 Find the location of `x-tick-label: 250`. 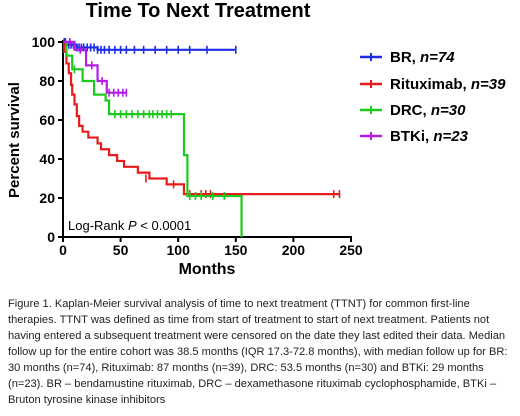

x-tick-label: 250 is located at coordinates (351, 250).